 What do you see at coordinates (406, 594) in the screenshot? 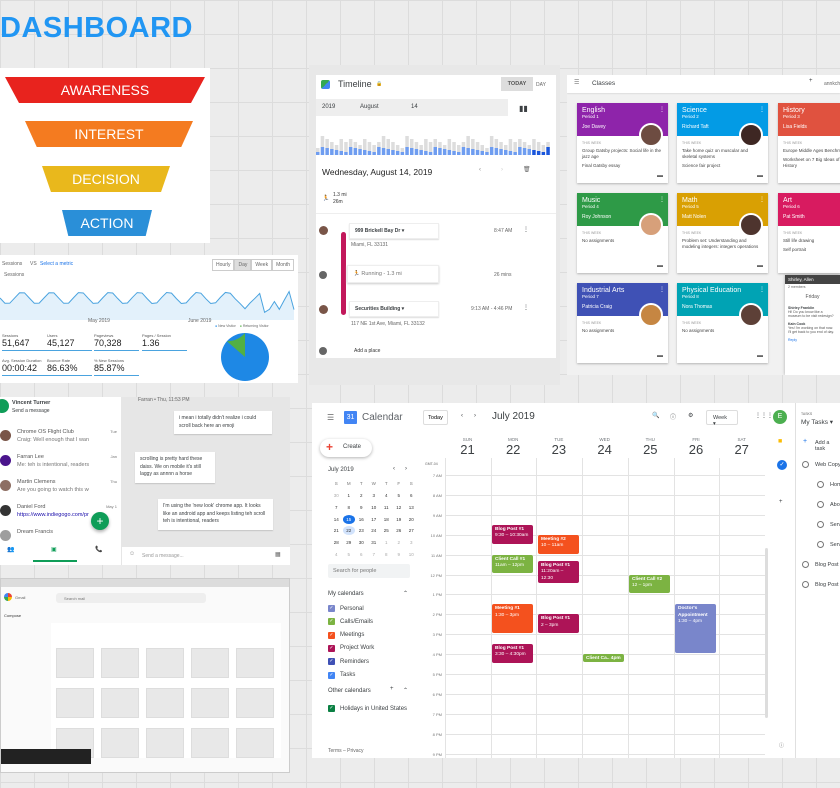
I see `collapse-icon: ⌃` at bounding box center [406, 594].